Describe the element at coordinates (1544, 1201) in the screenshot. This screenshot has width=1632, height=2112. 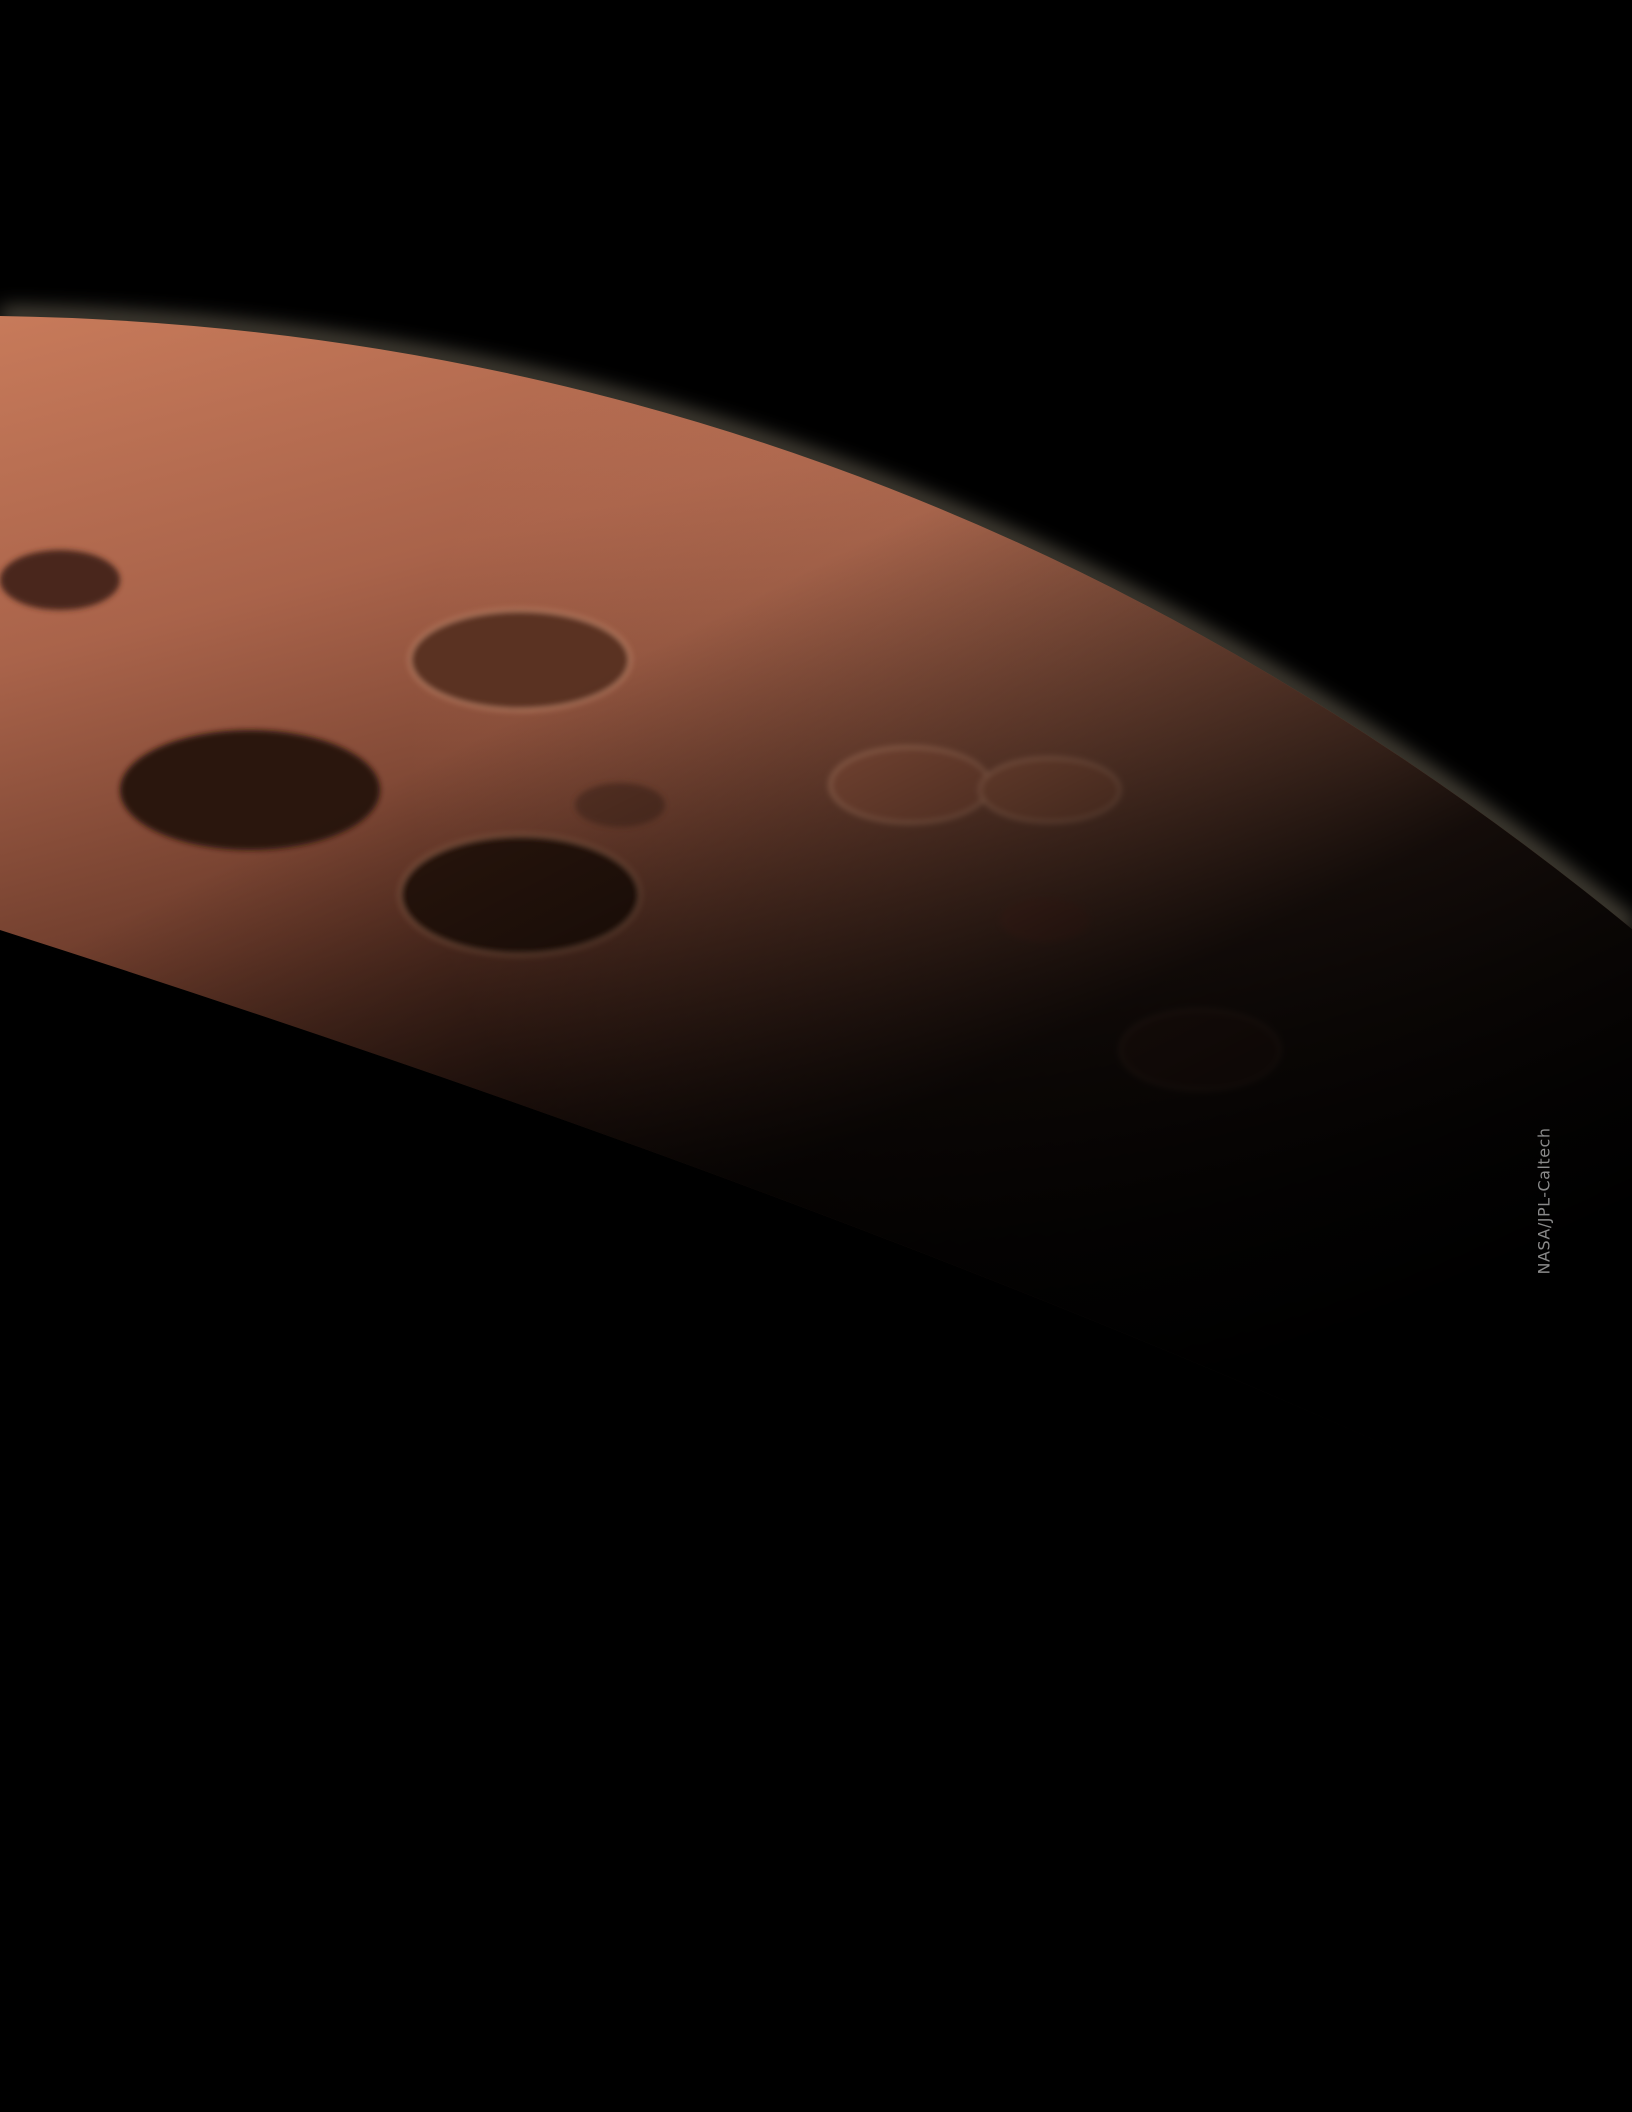
I see `photo-credit: NASA/JPL-Caltech` at that location.